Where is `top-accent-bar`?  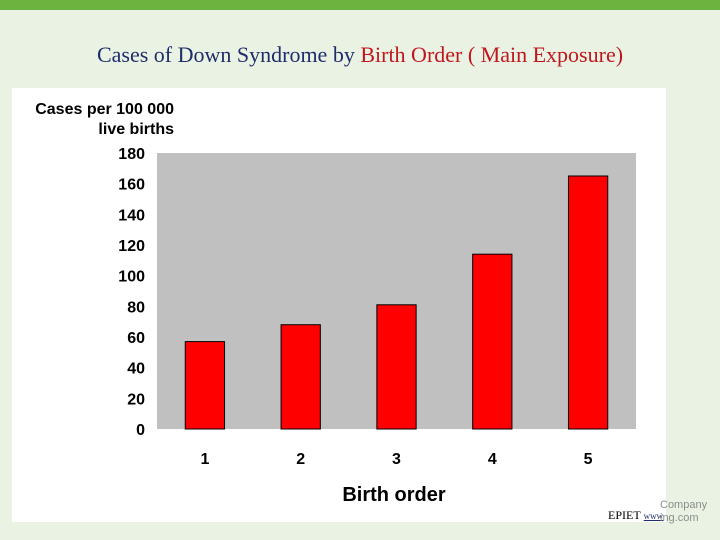
top-accent-bar is located at coordinates (360, 5).